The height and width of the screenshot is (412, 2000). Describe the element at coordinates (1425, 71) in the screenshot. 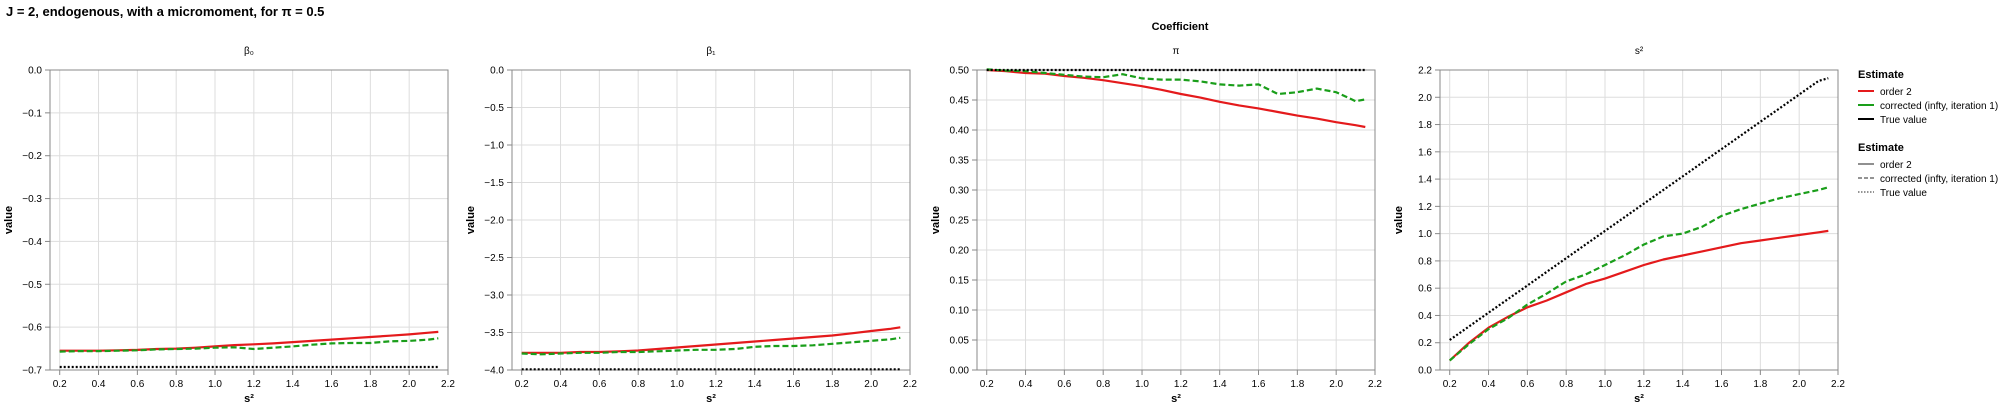

I see `y-tick-label: 2.2` at that location.